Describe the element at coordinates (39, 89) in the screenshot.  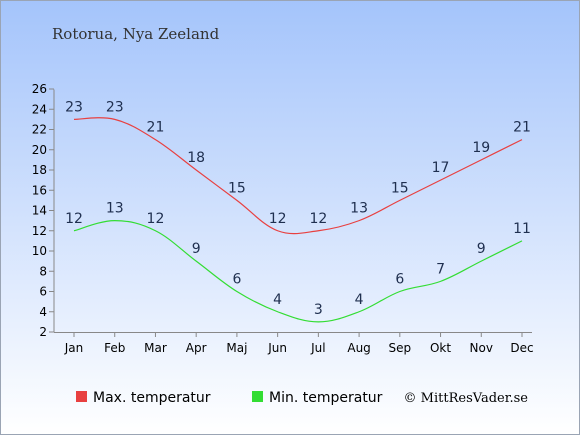
I see `y-tick-label: 26` at that location.